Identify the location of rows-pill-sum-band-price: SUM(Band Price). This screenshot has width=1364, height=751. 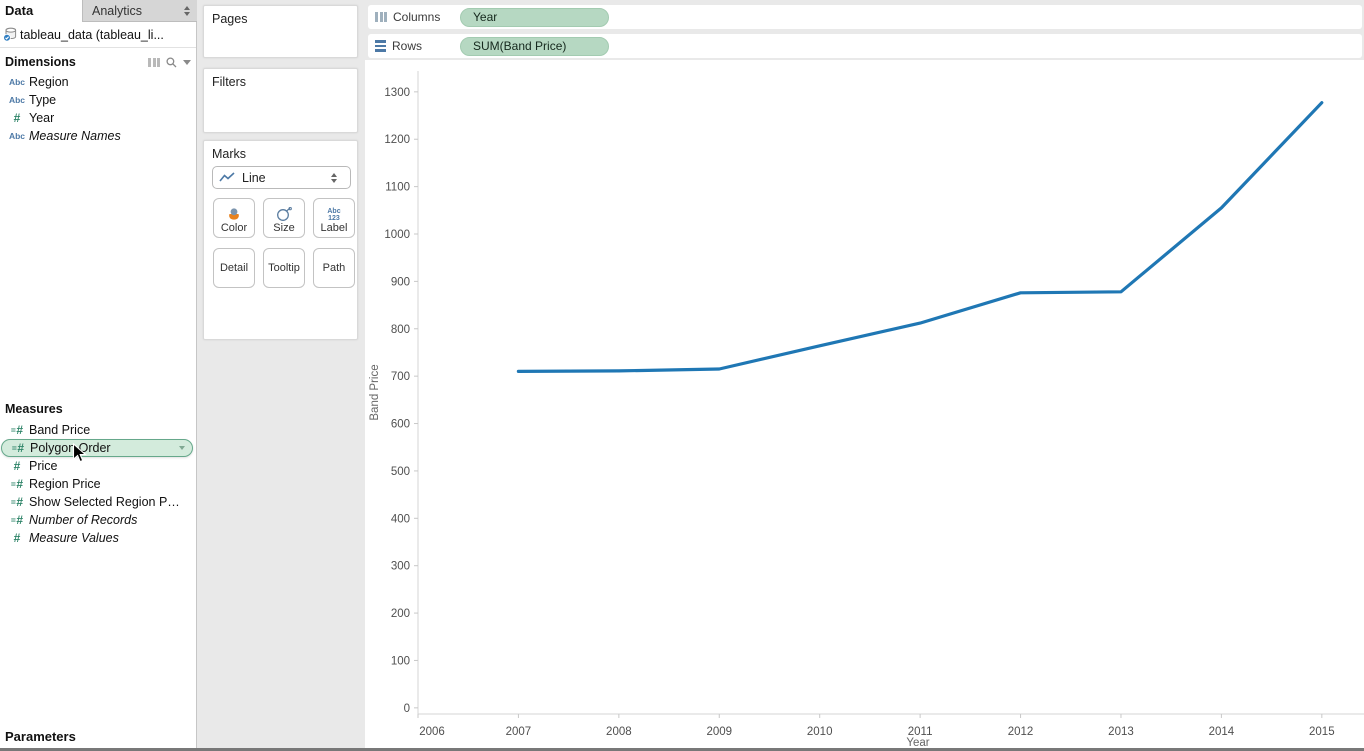
(534, 46).